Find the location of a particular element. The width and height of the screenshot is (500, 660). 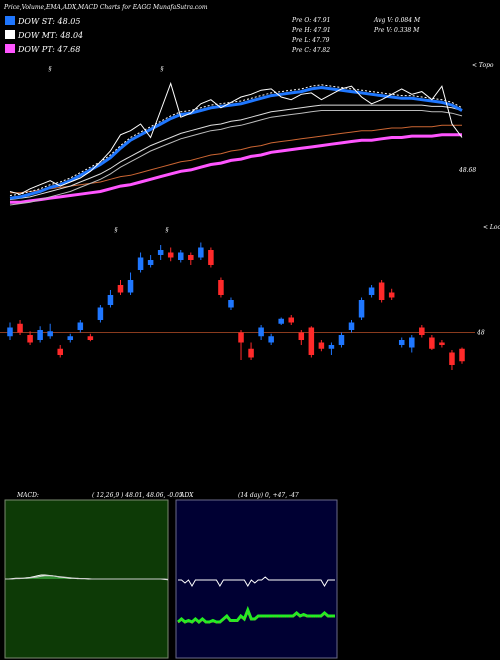

macd-params: ( 12,26,9 ) 48.01, 48.06, -0.05 is located at coordinates (137, 495).